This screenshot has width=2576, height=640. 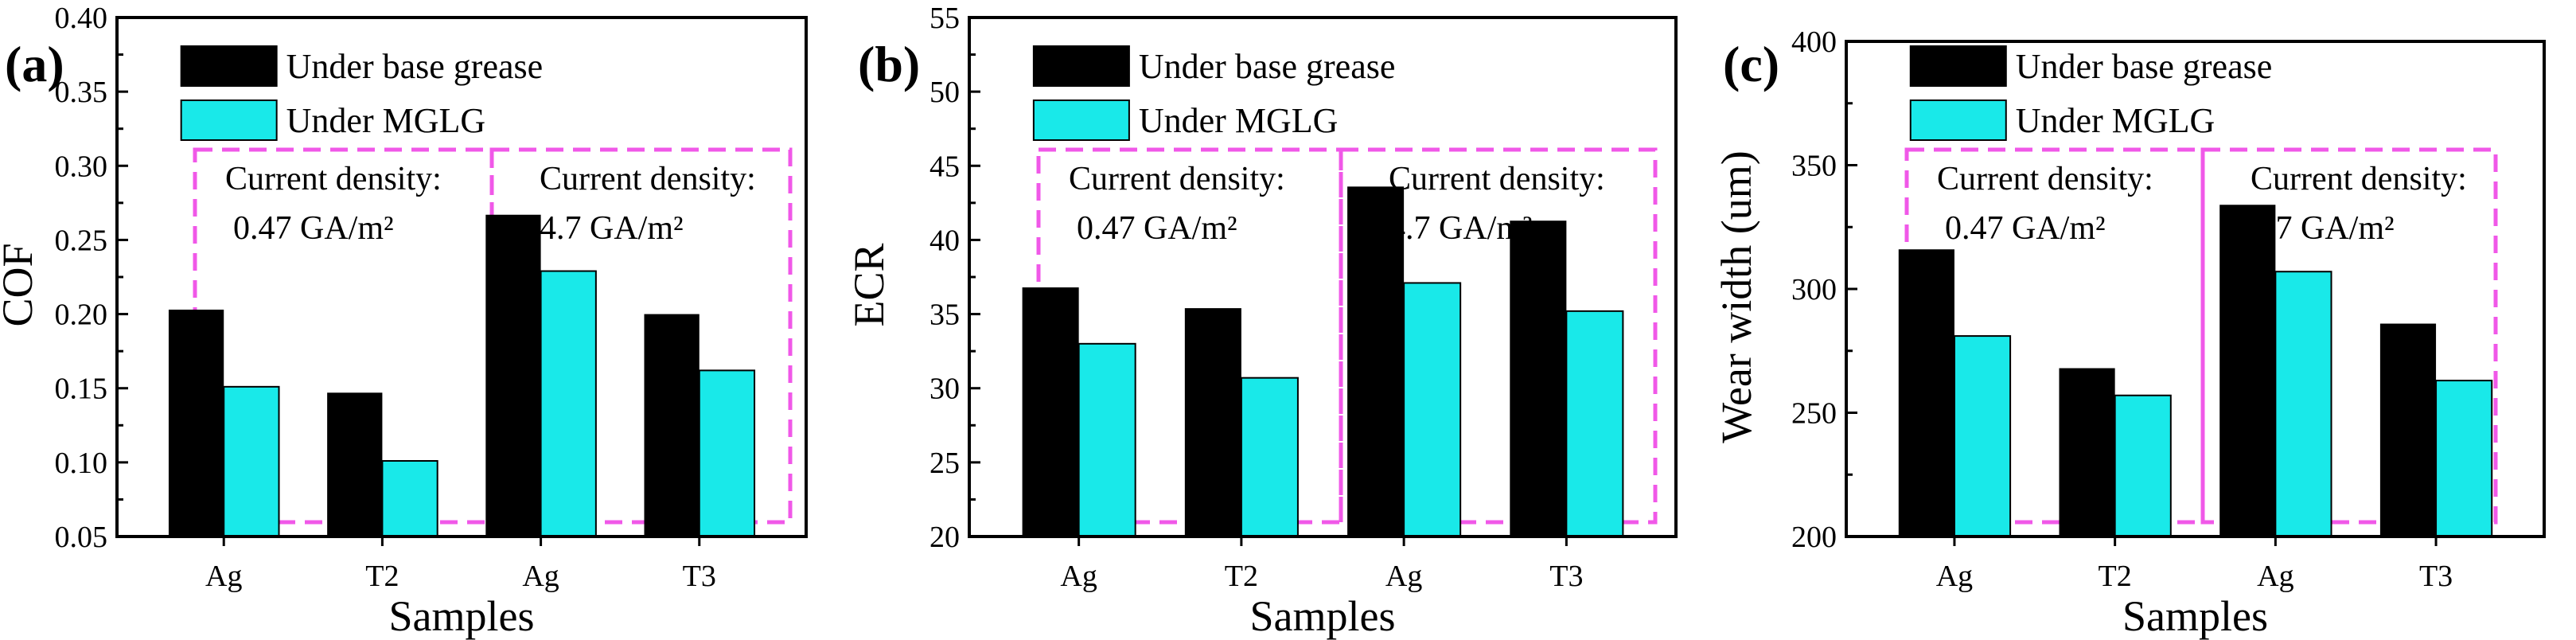 I want to click on y-axis-title: ECR, so click(x=869, y=285).